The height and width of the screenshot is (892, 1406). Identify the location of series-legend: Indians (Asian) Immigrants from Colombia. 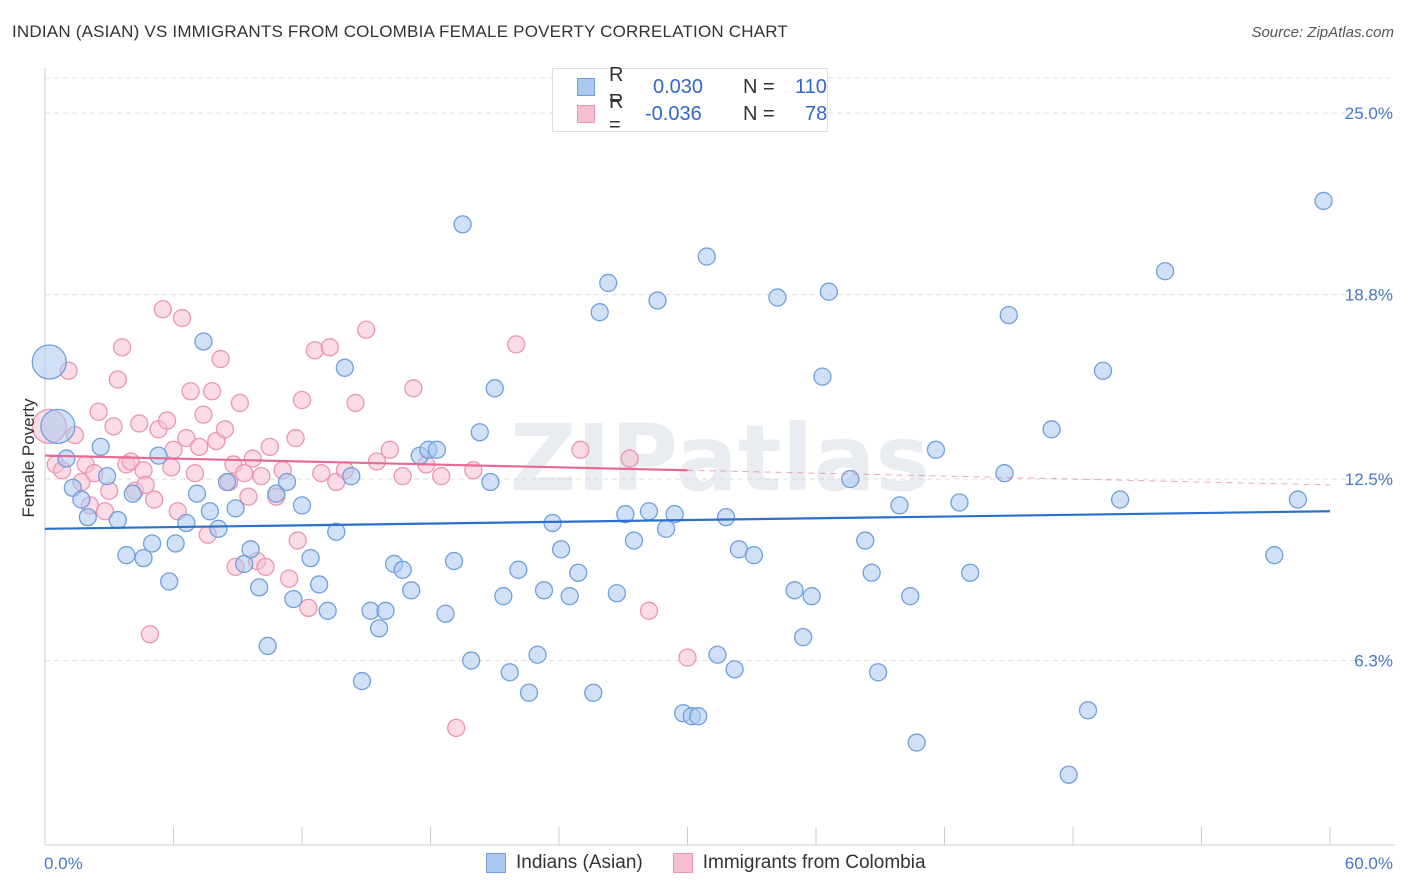
(721, 863).